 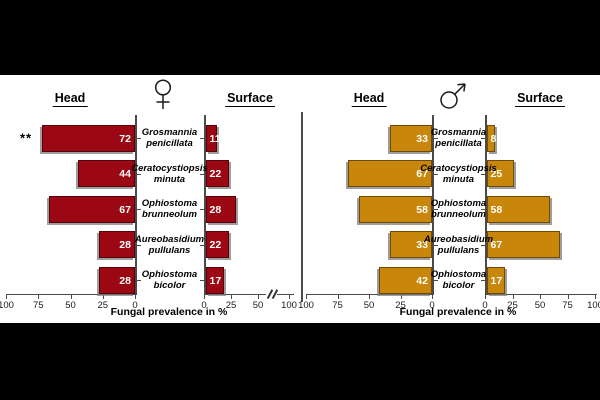 I want to click on female-head-tick-label: 50, so click(x=70, y=305).